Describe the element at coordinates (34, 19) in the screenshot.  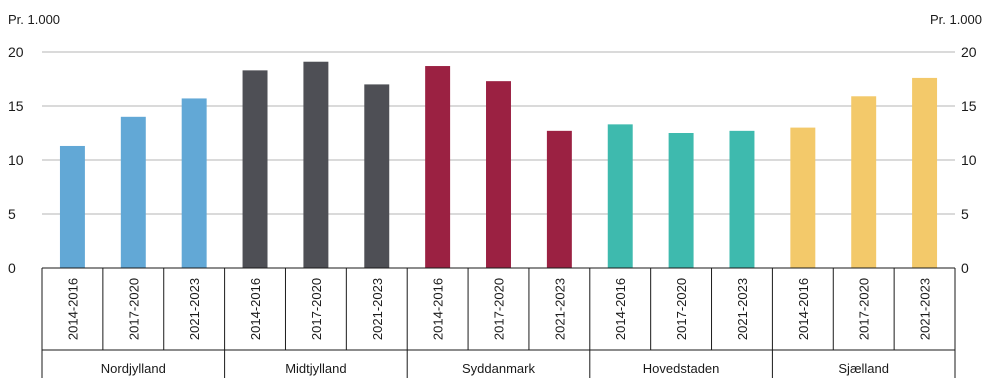
I see `left-unit-label: Pr. 1.000` at that location.